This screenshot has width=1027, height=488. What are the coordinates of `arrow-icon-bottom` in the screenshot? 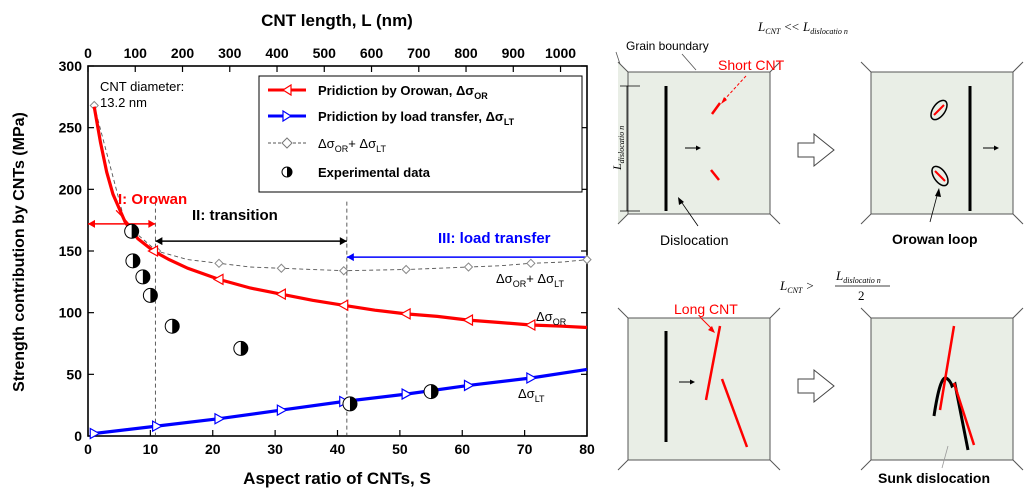 It's located at (816, 386).